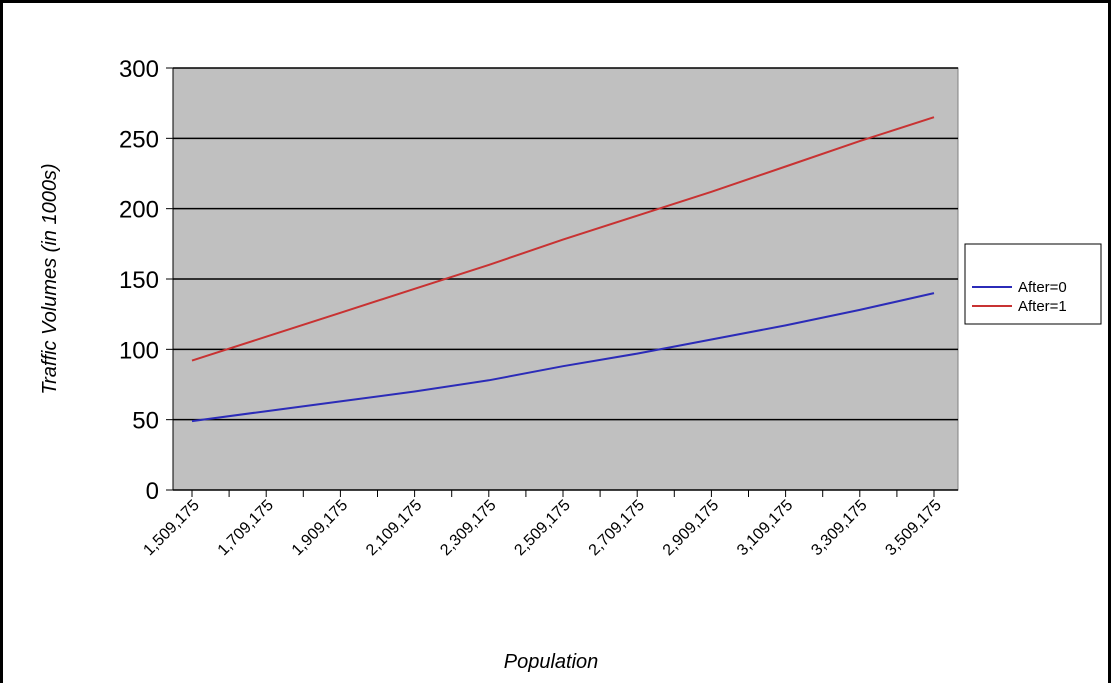  Describe the element at coordinates (50, 278) in the screenshot. I see `y-axis-title: Traffic Volumes (in 1000s)` at that location.